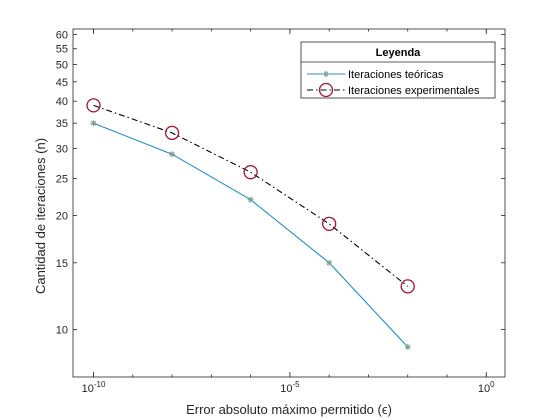 The height and width of the screenshot is (420, 560). What do you see at coordinates (62, 180) in the screenshot?
I see `y-tick-label: 25` at bounding box center [62, 180].